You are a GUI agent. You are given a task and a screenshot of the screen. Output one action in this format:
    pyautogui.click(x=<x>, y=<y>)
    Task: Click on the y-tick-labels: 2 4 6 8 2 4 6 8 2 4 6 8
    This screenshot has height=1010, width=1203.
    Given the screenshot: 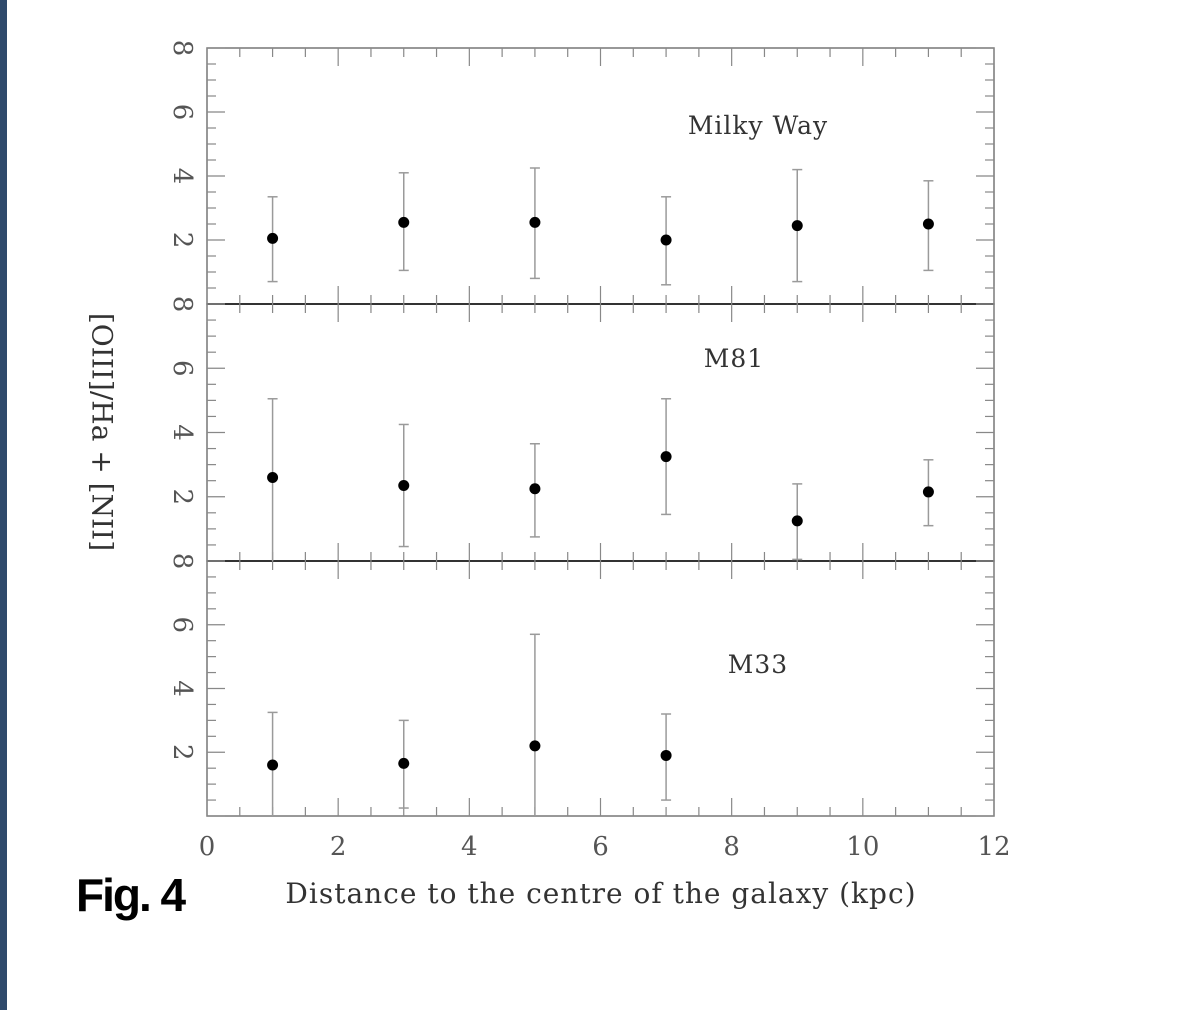 What is the action you would take?
    pyautogui.click(x=182, y=400)
    